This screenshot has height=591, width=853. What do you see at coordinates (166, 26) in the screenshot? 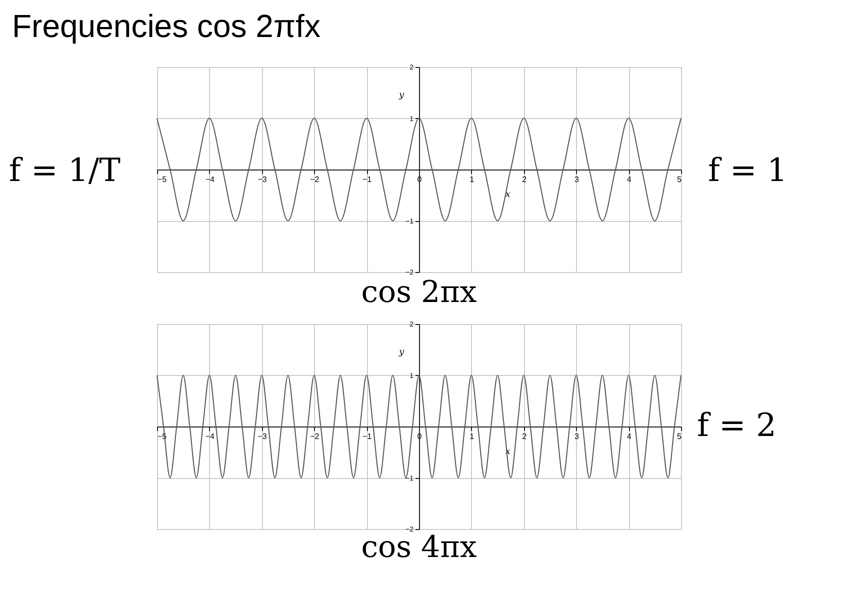
I see `chart-title: Frequencies cos 2πfx` at bounding box center [166, 26].